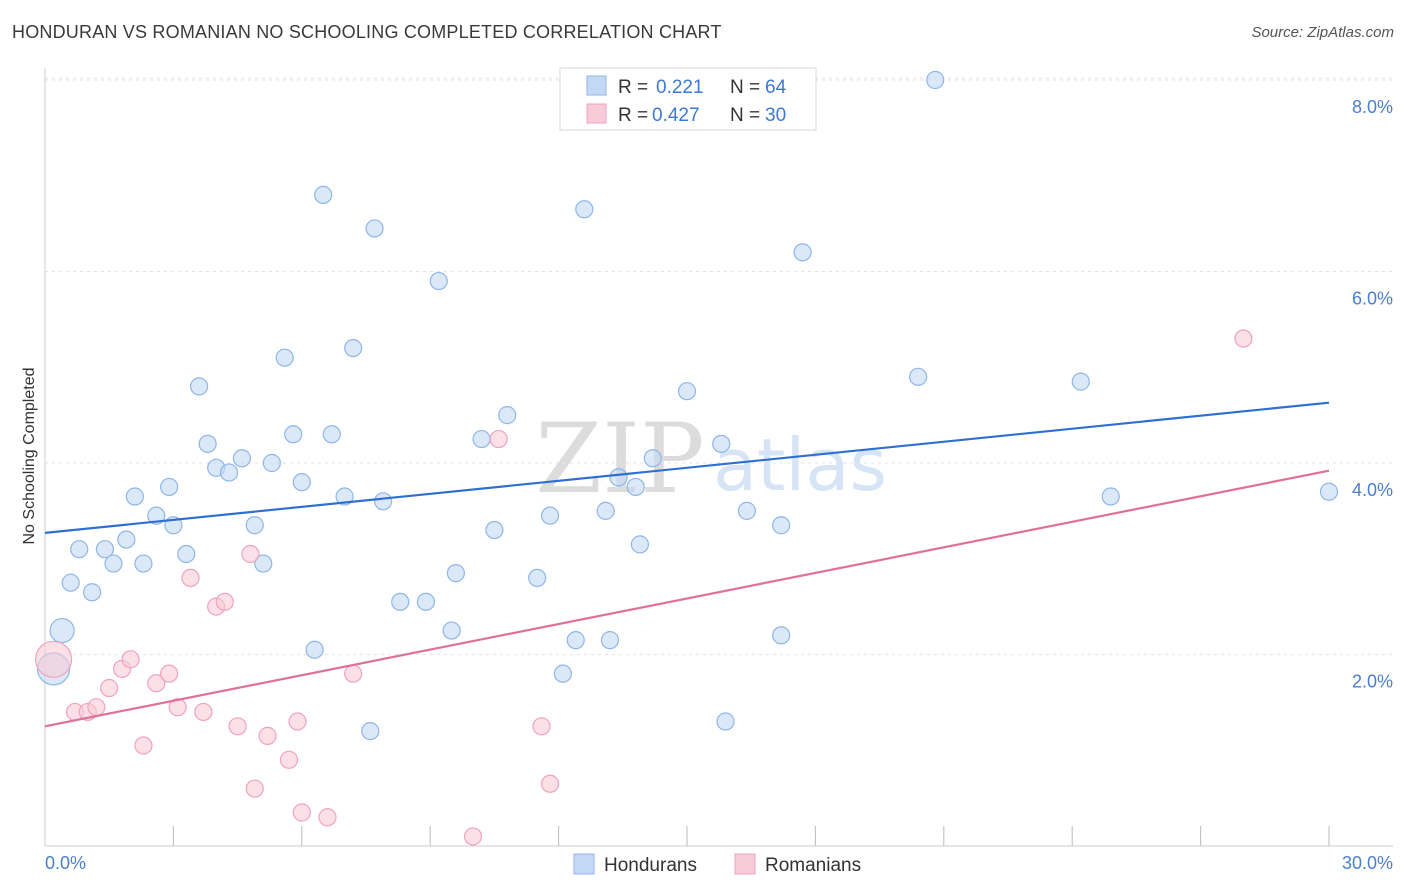  I want to click on y-axis-label: No Schooling Completed, so click(29, 456).